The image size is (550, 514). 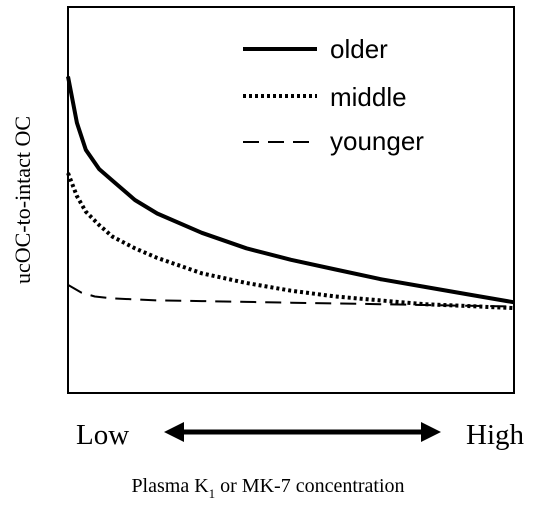 I want to click on legend: older middle younger, so click(x=333, y=95).